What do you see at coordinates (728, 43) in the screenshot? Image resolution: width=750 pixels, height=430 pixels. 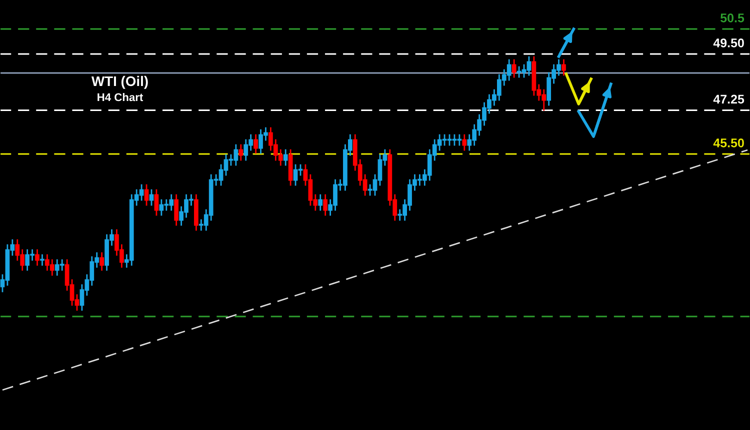 I see `ref-line-label: 49.50` at bounding box center [728, 43].